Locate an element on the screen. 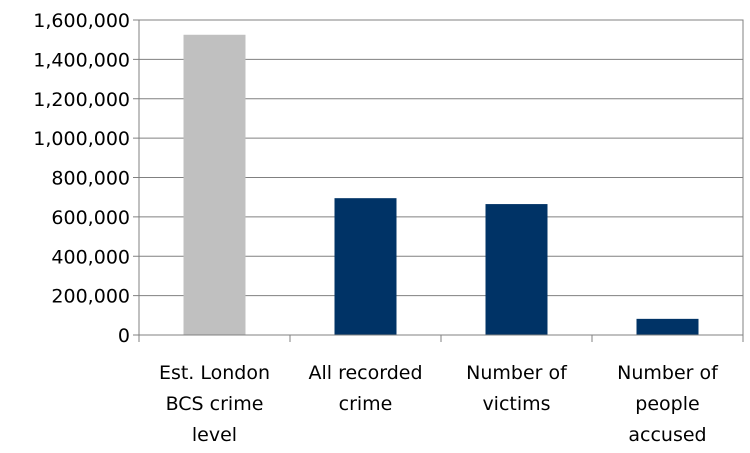  x-tick-label: All recorded crime is located at coordinates (365, 388).